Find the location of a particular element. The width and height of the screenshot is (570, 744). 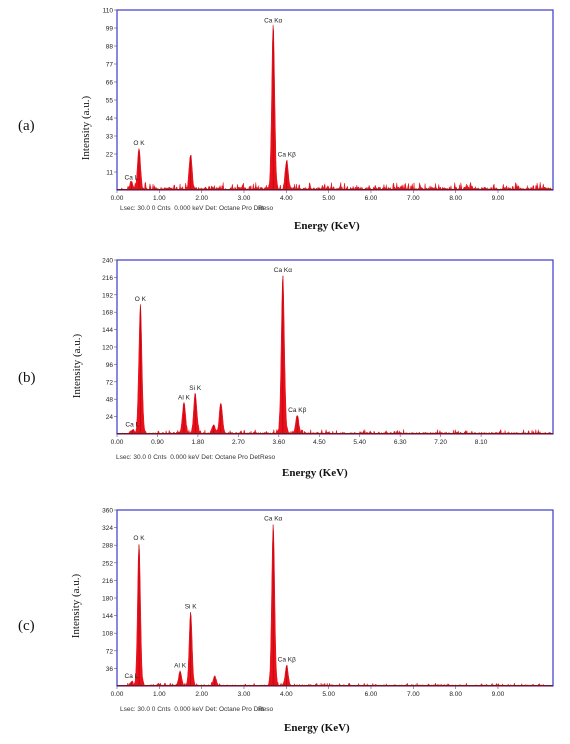

y-tick-label: 240 is located at coordinates (107, 261).